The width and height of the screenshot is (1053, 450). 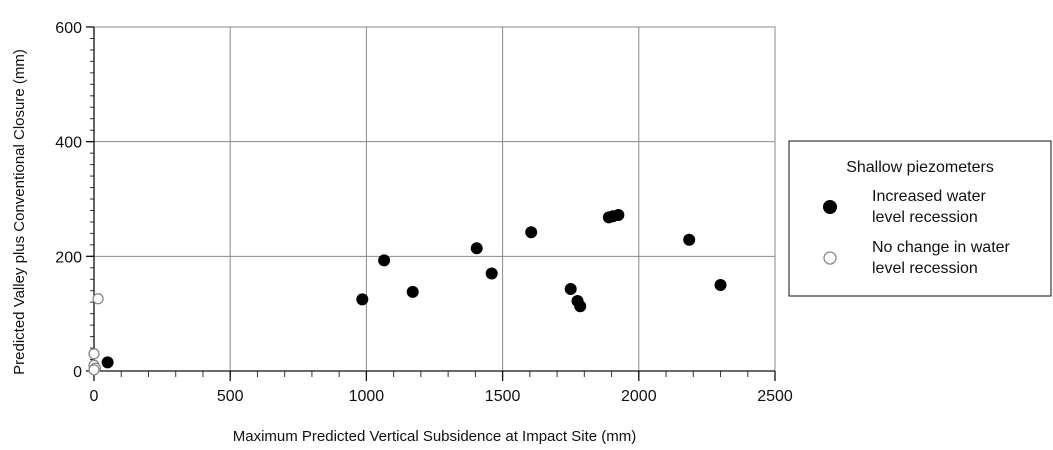 What do you see at coordinates (775, 396) in the screenshot?
I see `x-tick-label: 2500` at bounding box center [775, 396].